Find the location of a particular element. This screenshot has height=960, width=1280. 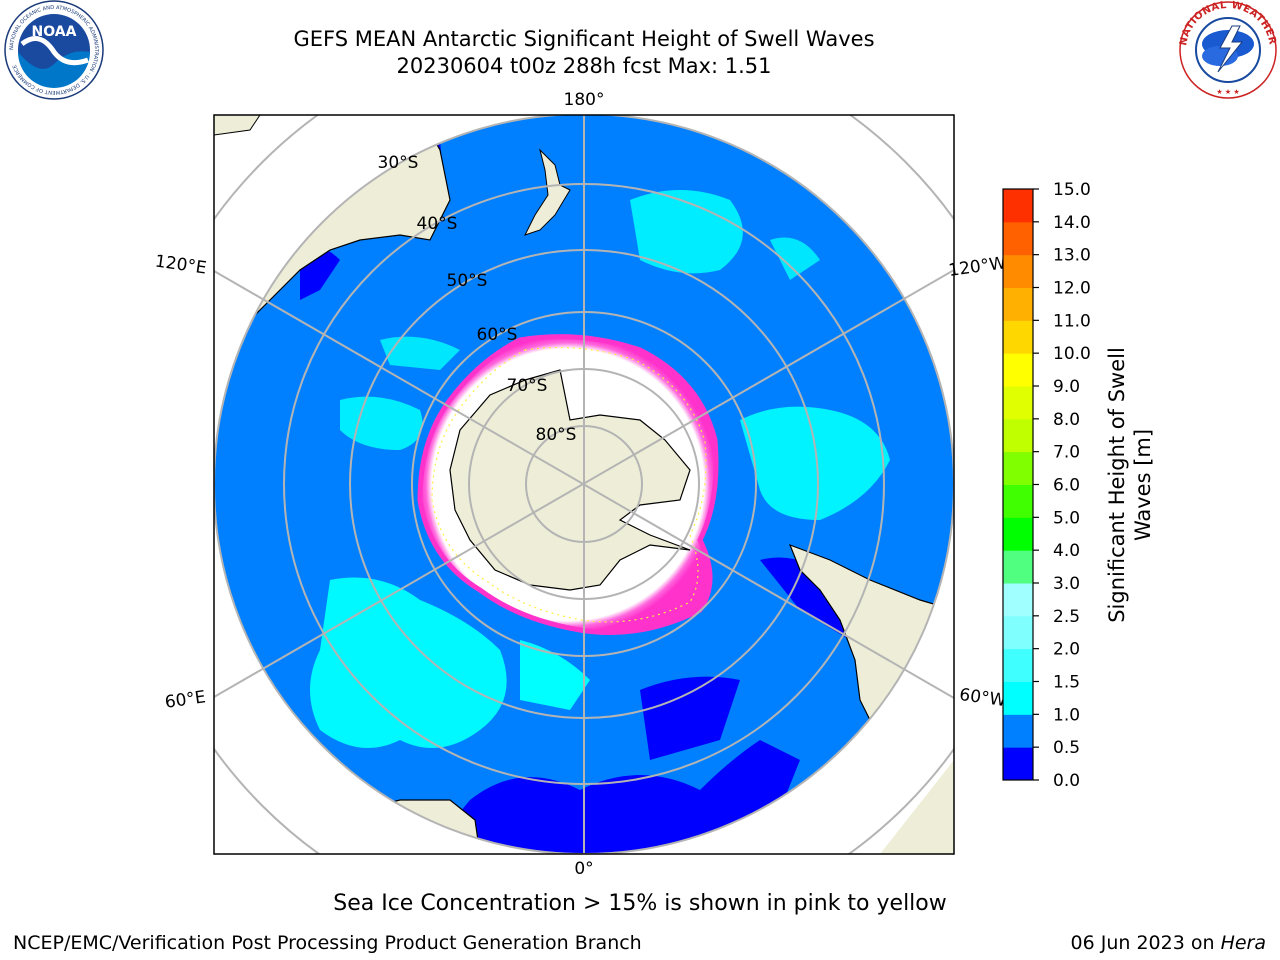

lat-label-30s: 30°S is located at coordinates (398, 163).